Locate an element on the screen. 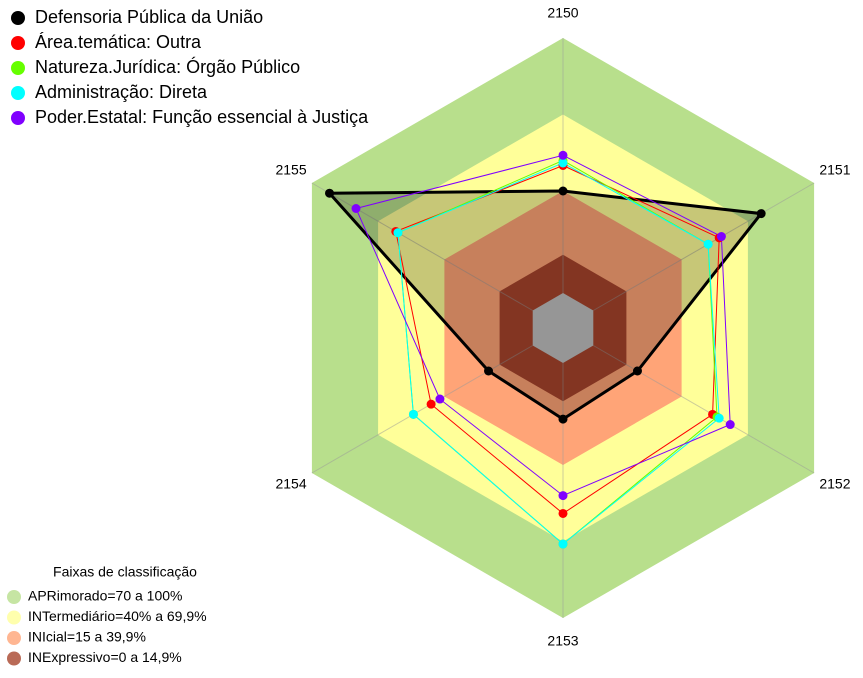 The image size is (863, 678). axis-label: 2153 is located at coordinates (562, 641).